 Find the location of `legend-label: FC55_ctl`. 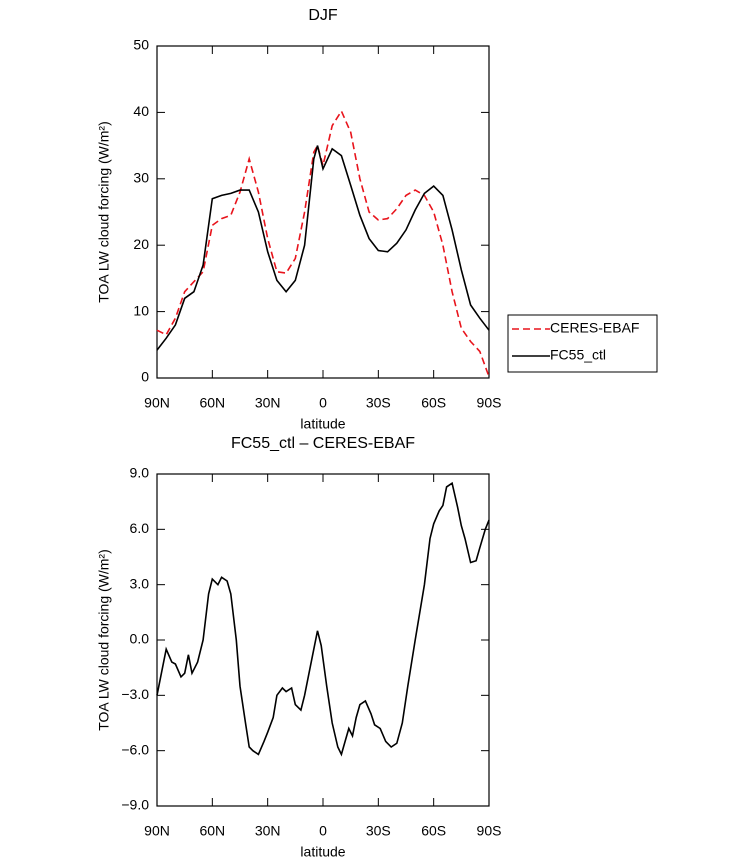

legend-label: FC55_ctl is located at coordinates (578, 355).